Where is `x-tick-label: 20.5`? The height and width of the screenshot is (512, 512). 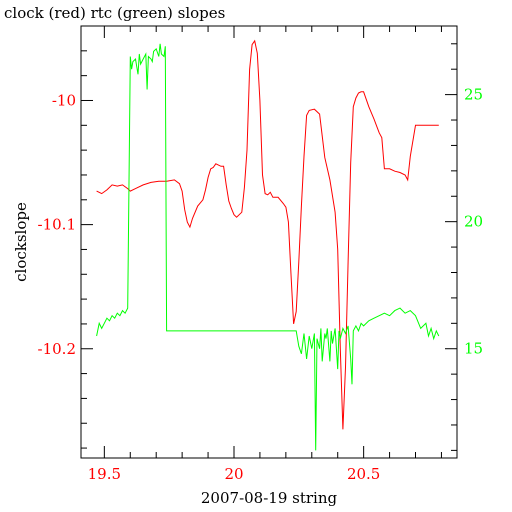 x-tick-label: 20.5 is located at coordinates (363, 474).